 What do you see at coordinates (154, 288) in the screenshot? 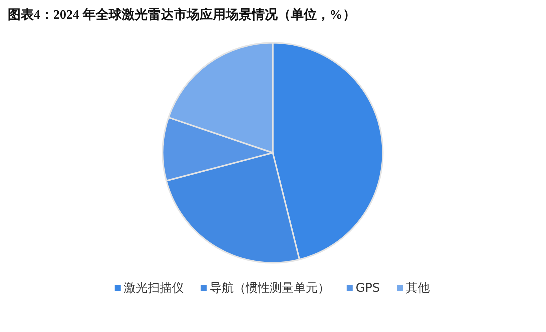
I see `legend-label: 激光扫描仪` at bounding box center [154, 288].